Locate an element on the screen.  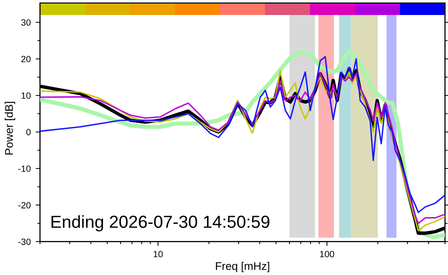
y-tick-label: 30 is located at coordinates (26, 22).